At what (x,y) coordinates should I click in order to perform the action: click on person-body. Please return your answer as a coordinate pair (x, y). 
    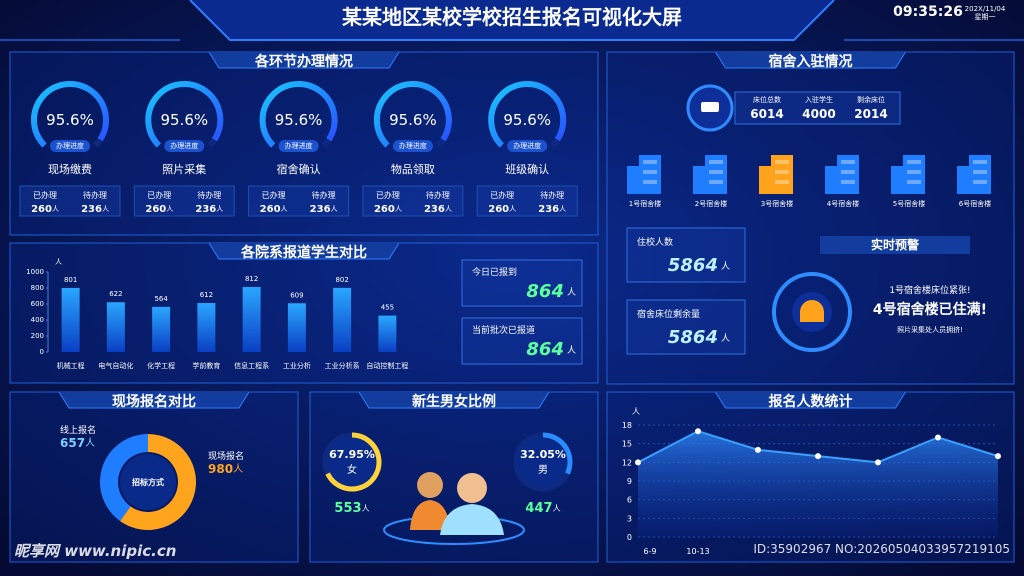
    Looking at the image, I should click on (472, 519).